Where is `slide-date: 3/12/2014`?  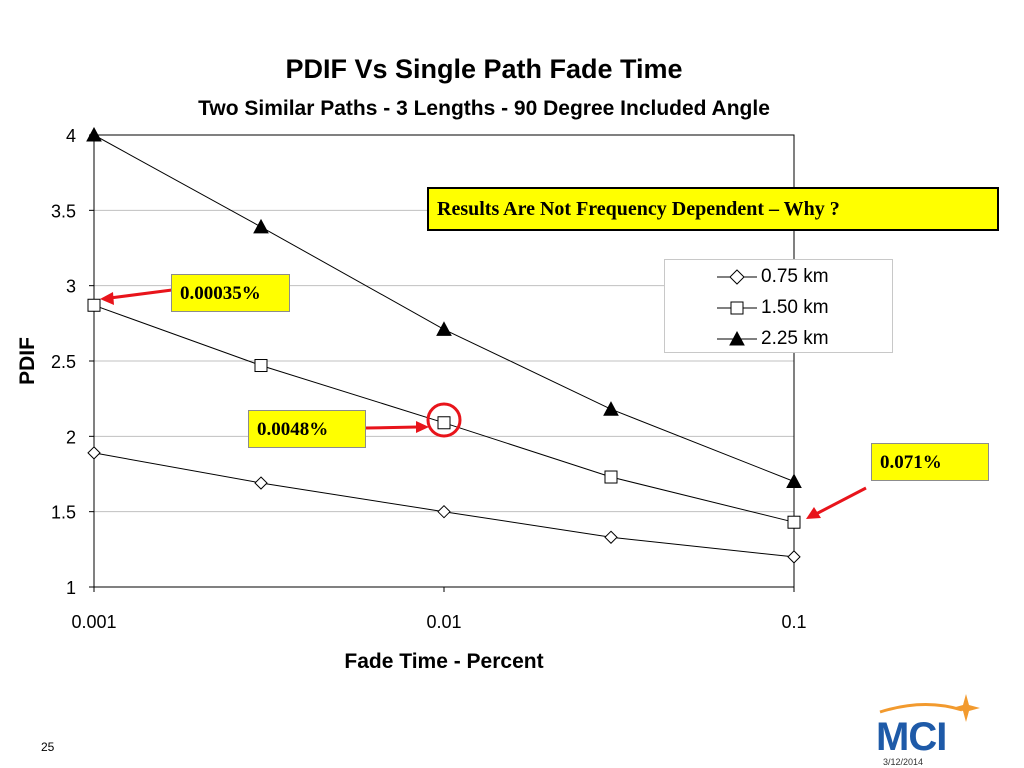 slide-date: 3/12/2014 is located at coordinates (903, 762).